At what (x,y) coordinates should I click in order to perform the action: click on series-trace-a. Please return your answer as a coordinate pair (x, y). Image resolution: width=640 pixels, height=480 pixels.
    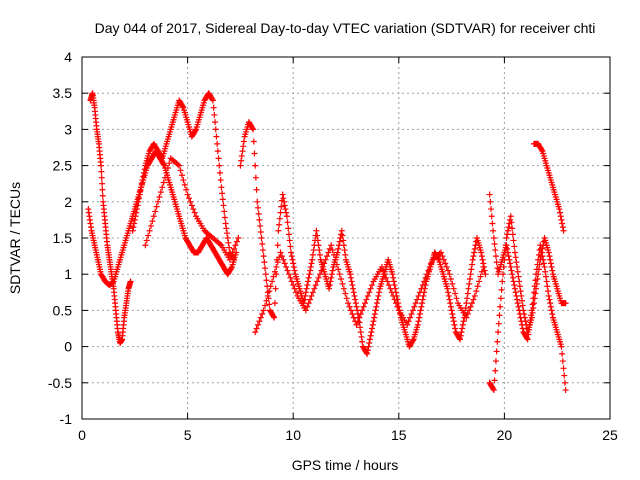
    Looking at the image, I should click on (162, 218).